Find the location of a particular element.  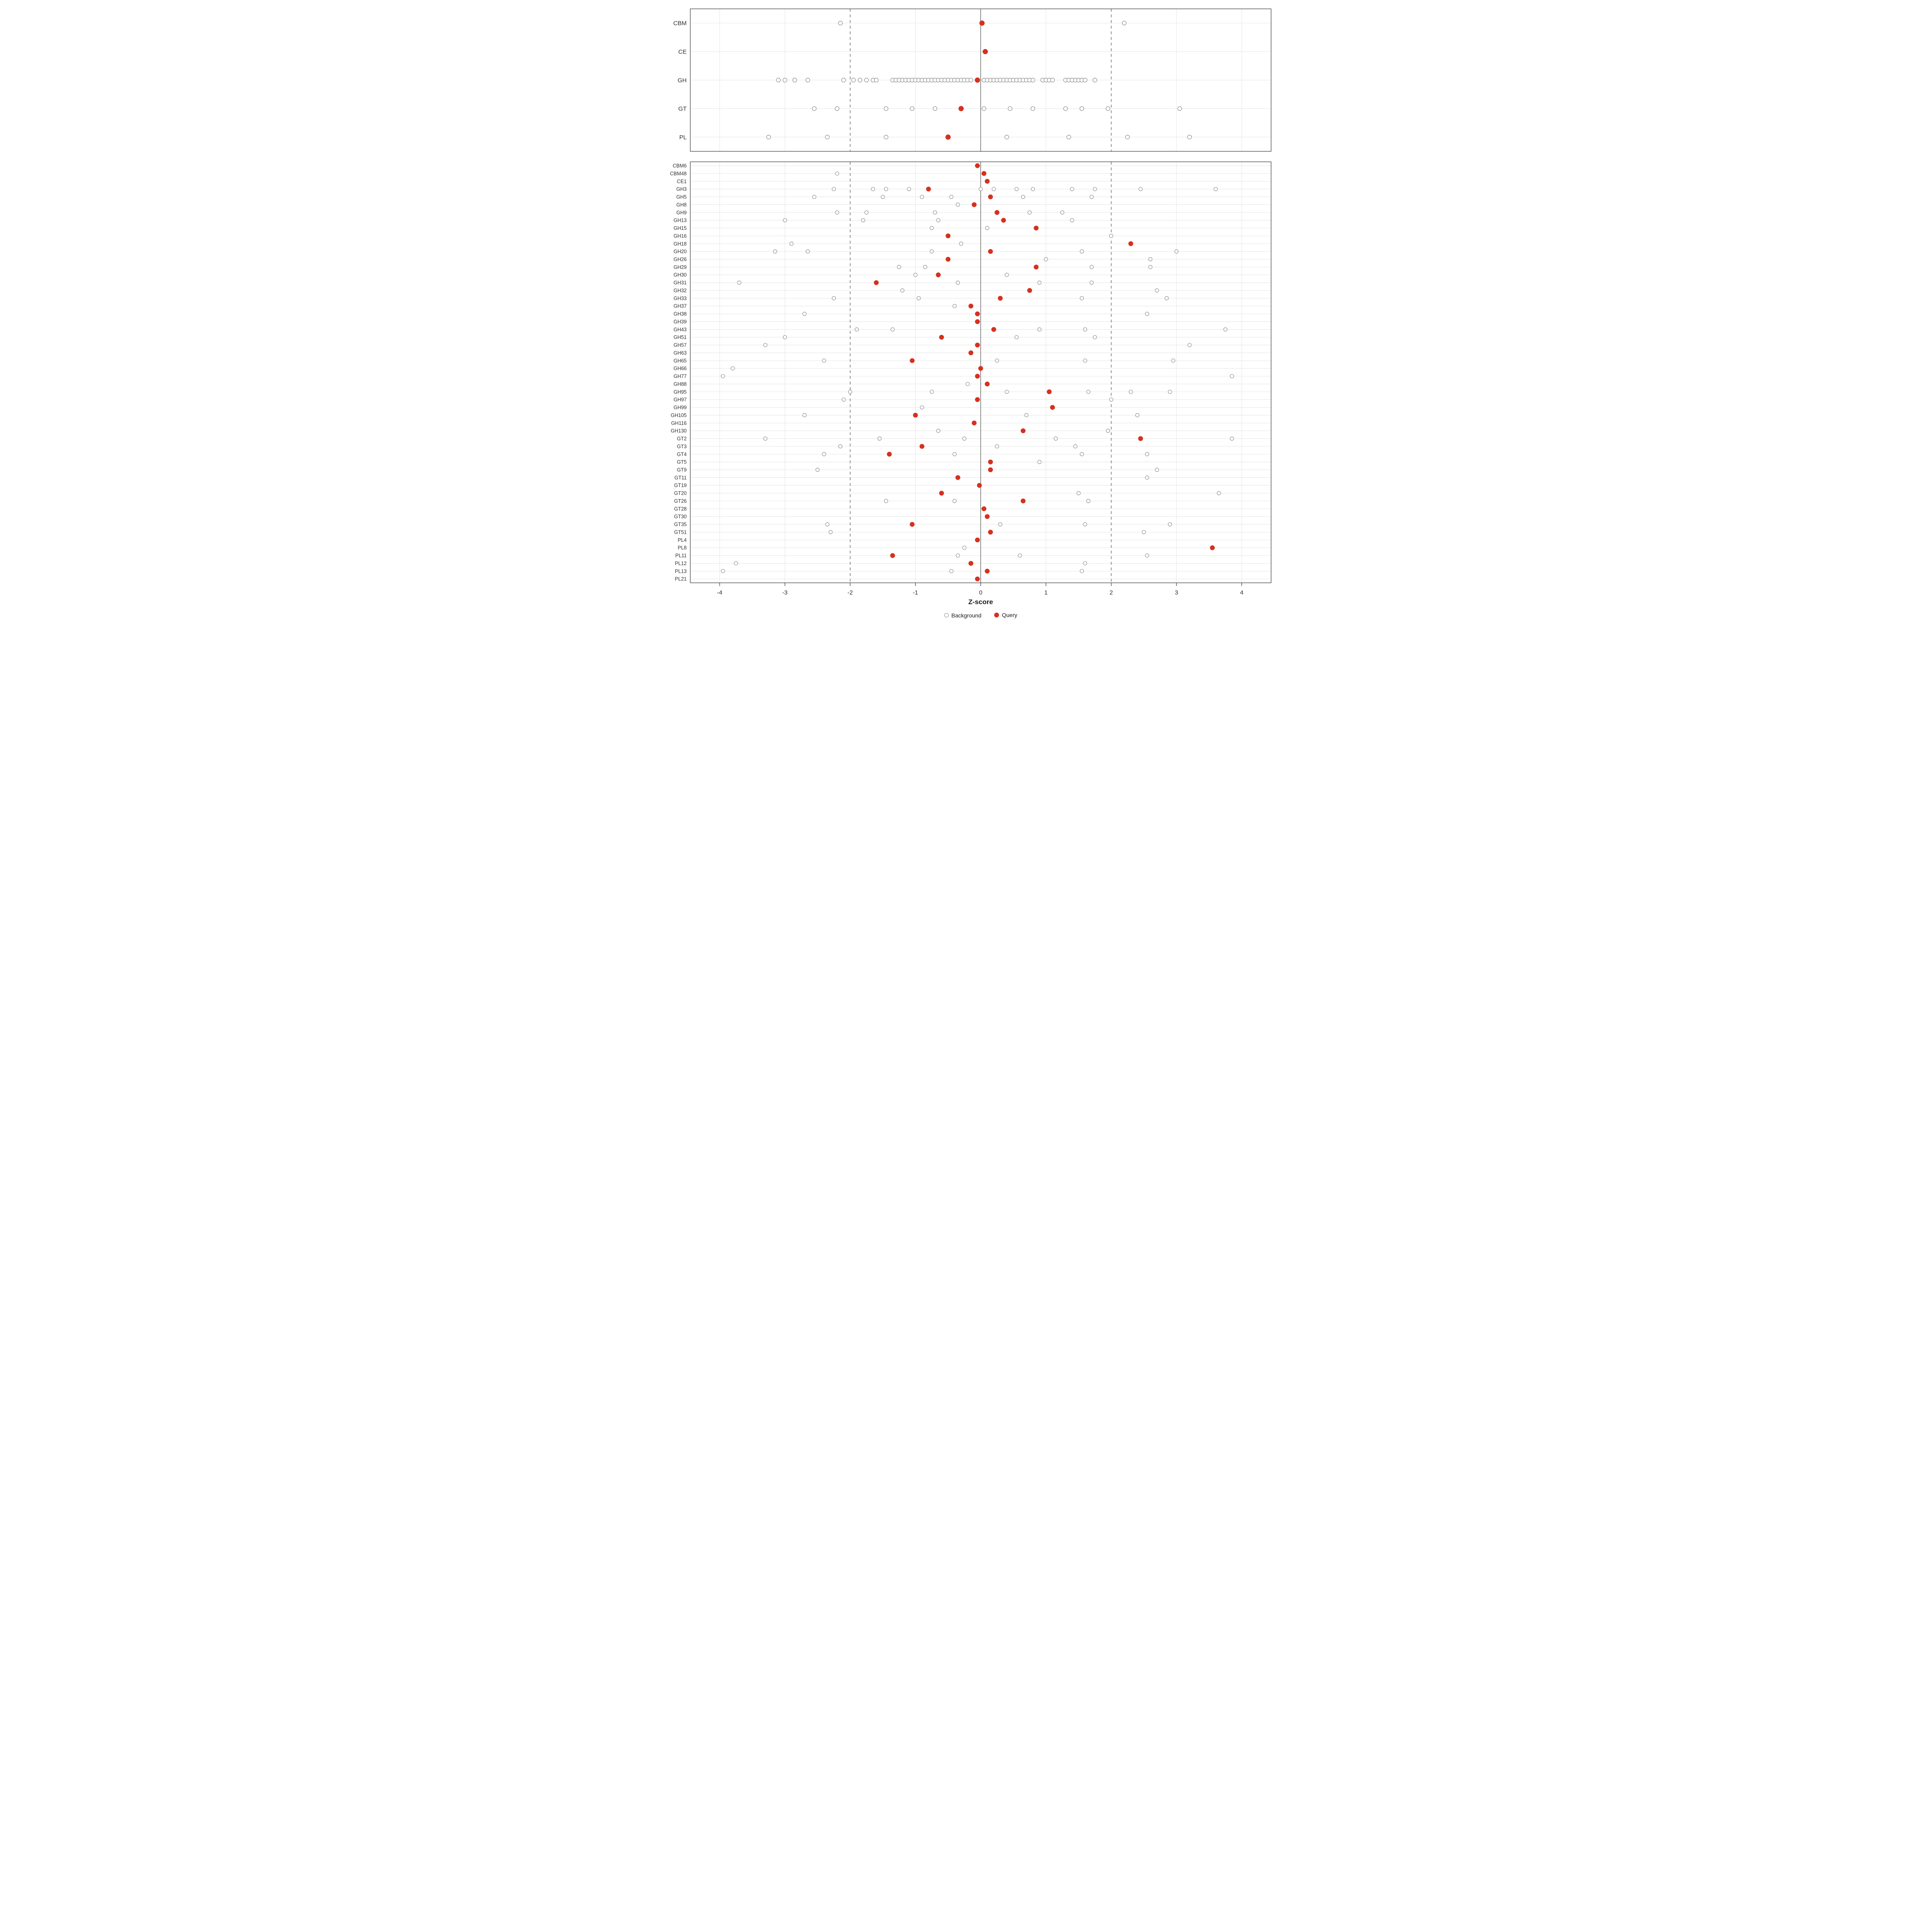

row-label: PL is located at coordinates (683, 137).